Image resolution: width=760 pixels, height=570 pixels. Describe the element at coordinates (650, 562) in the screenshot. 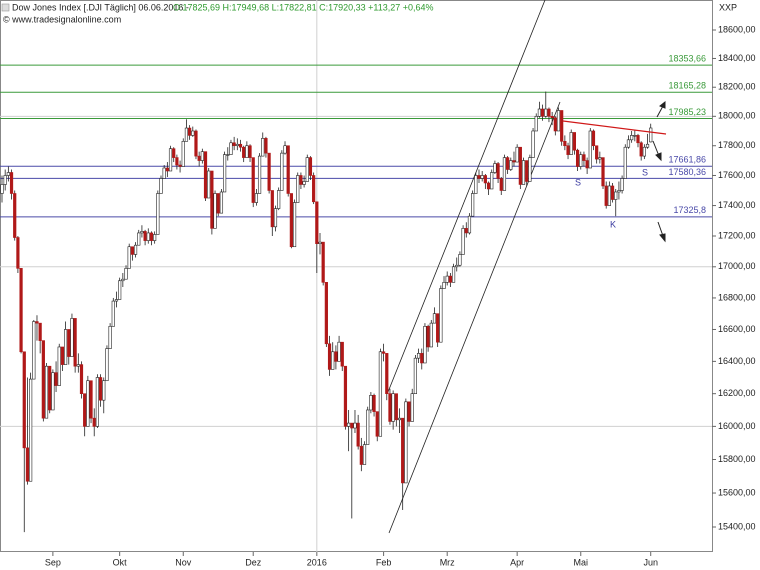

I see `x-tick-label: Jun` at that location.